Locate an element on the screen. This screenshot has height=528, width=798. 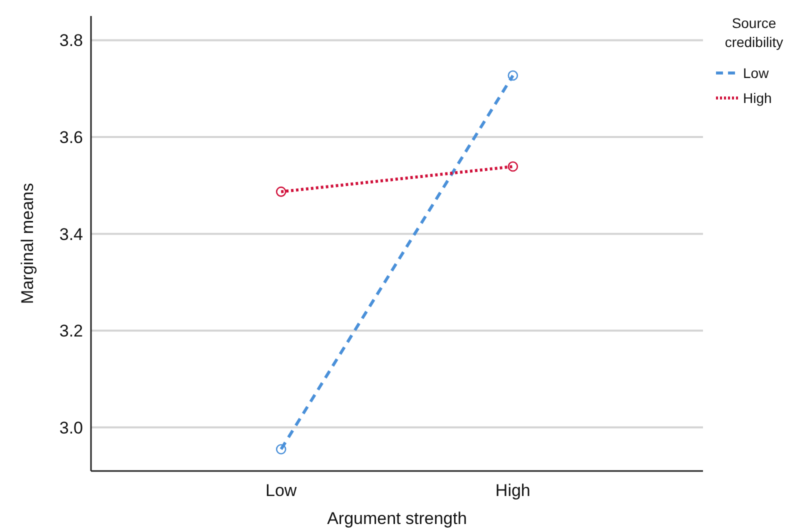
legend-label: Low is located at coordinates (756, 73).